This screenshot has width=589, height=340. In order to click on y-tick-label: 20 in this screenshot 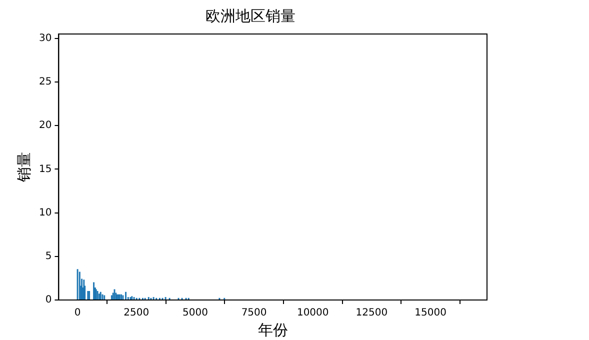, I will do `click(45, 126)`.